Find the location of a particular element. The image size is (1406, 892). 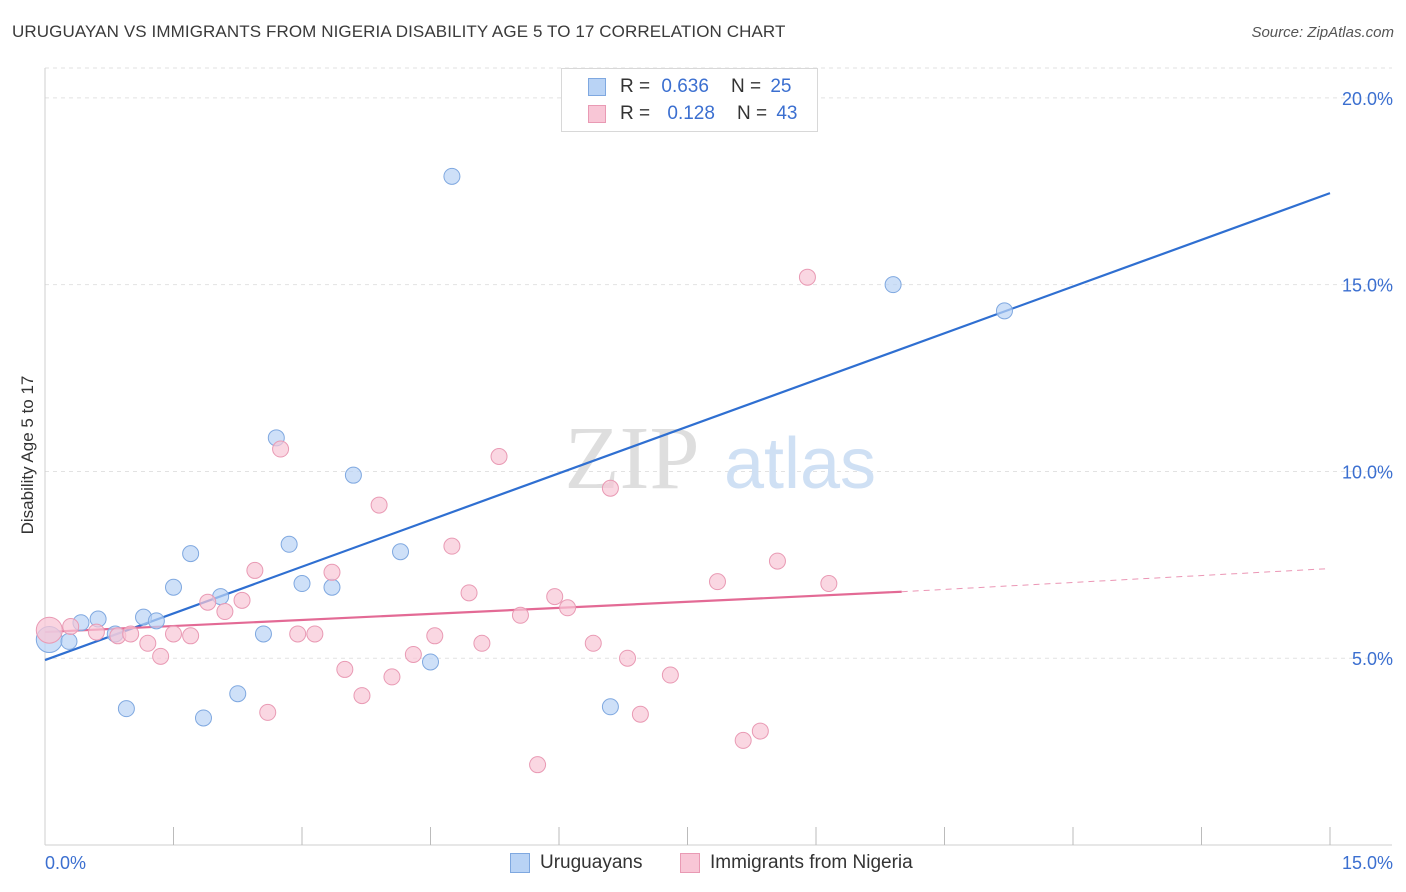

x-tick-label: 0.0% is located at coordinates (65, 863).